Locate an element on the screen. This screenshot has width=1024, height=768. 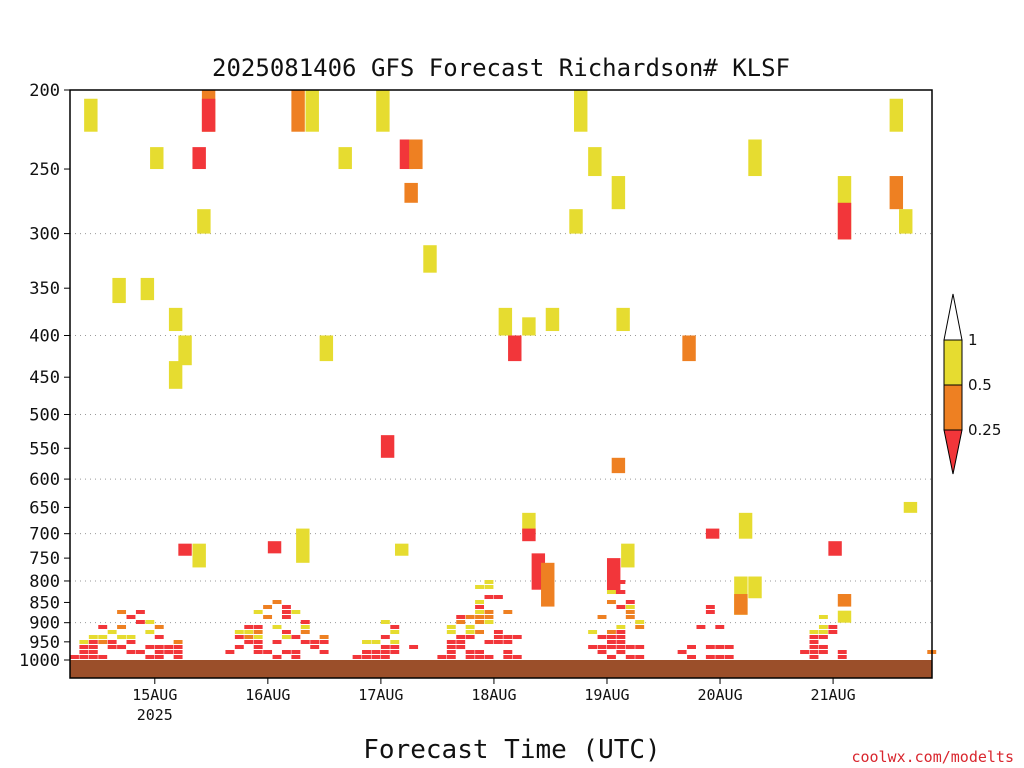
y-tick-label-450: 450 is located at coordinates (44, 378).